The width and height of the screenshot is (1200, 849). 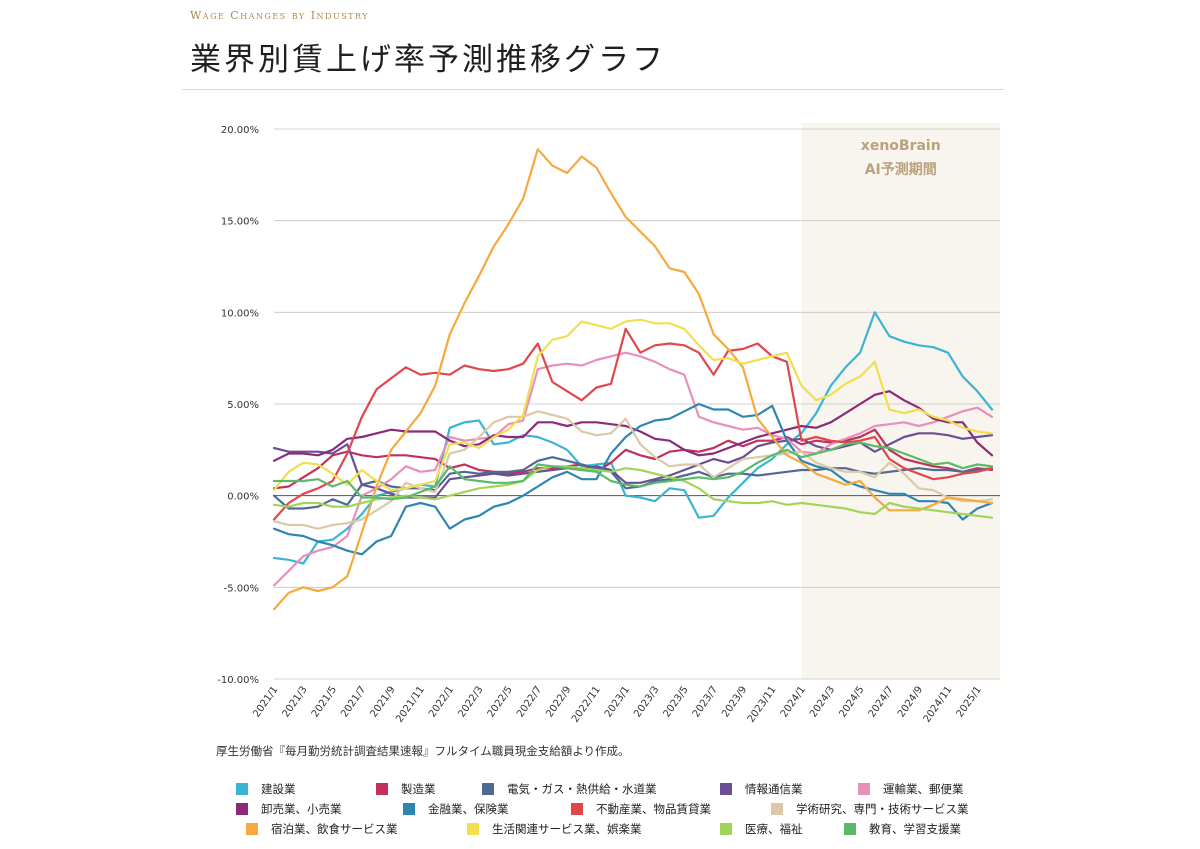 What do you see at coordinates (969, 701) in the screenshot?
I see `x-tick-label: 2025/1` at bounding box center [969, 701].